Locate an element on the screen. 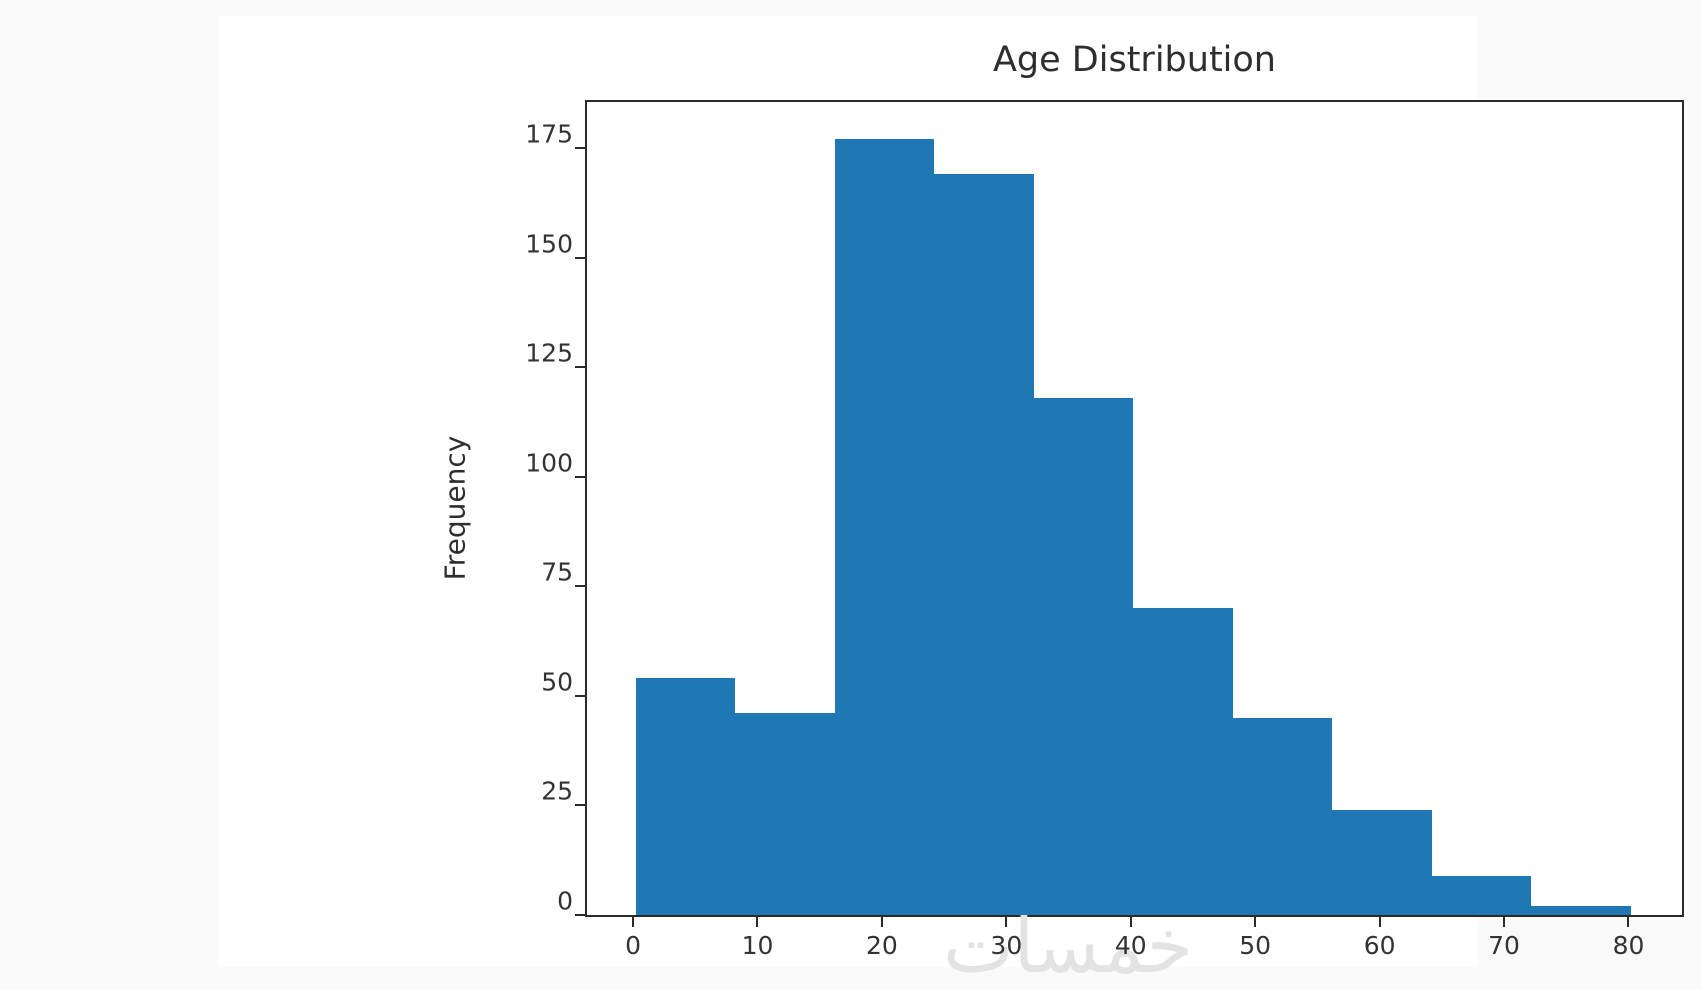 The height and width of the screenshot is (990, 1701). x-tick-label: 80 is located at coordinates (1628, 945).